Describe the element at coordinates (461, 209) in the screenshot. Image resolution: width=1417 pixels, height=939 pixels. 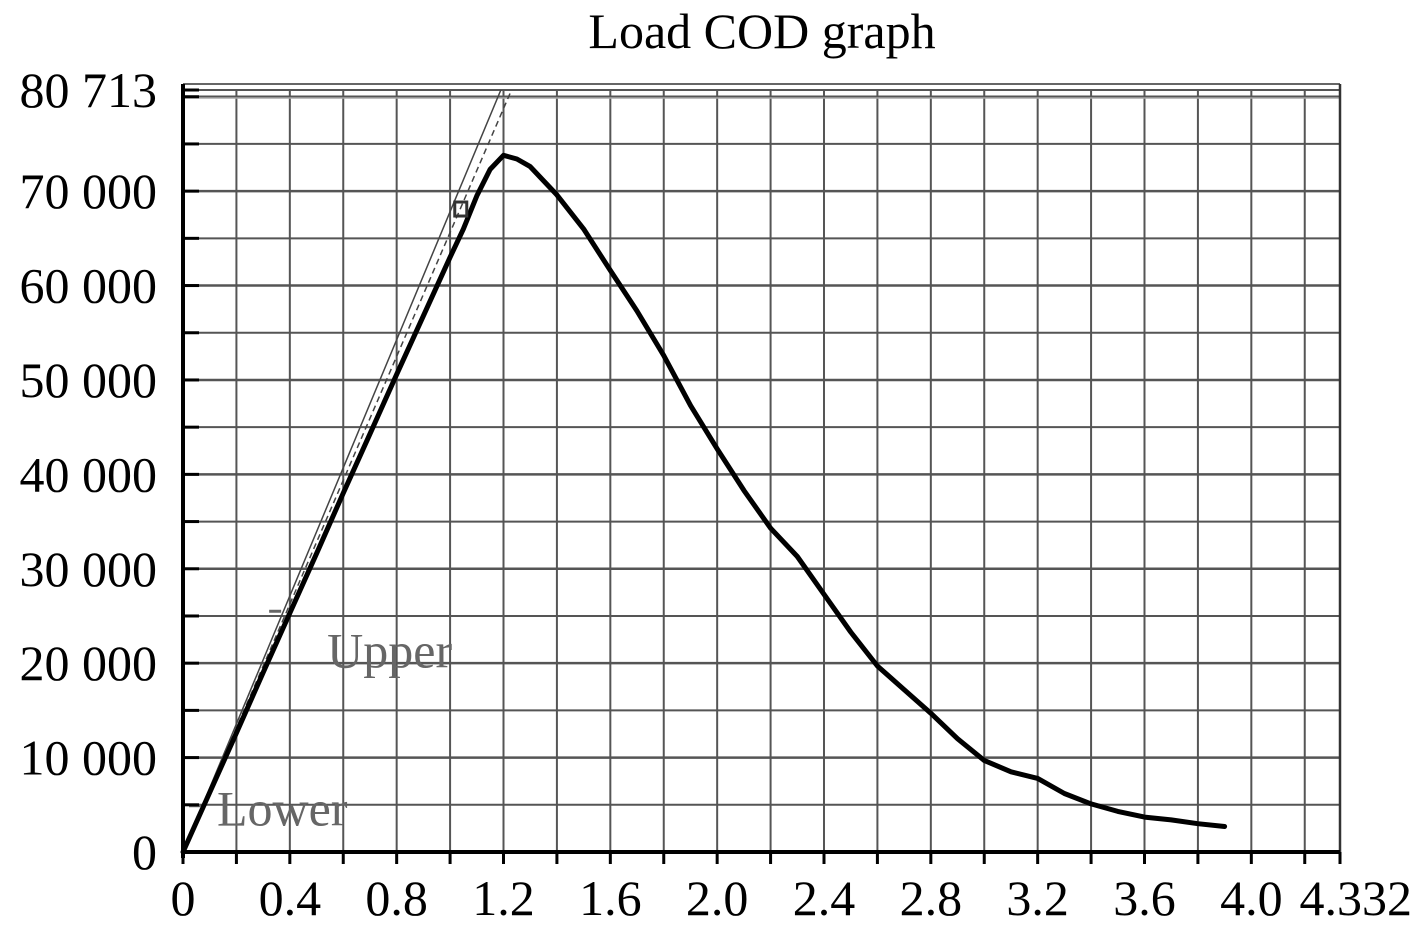
I see `curve-marker` at that location.